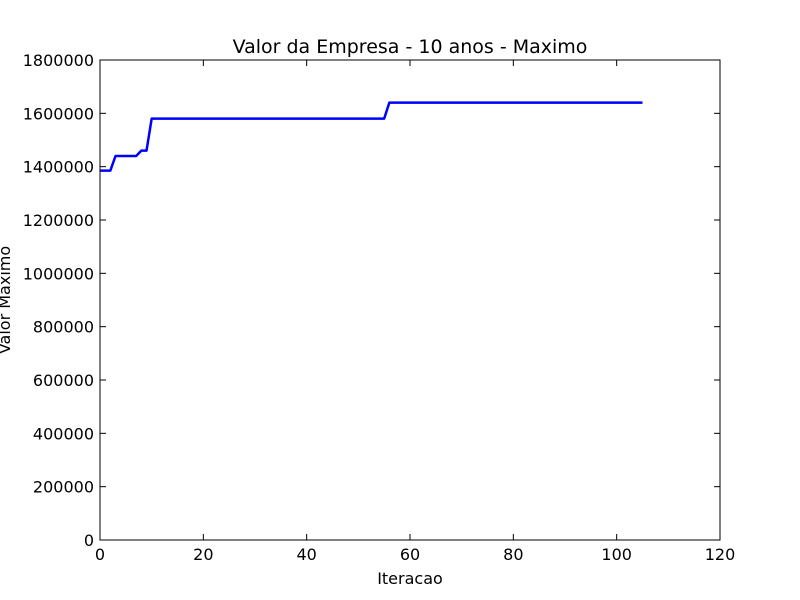  What do you see at coordinates (410, 554) in the screenshot?
I see `x-tick-label: 60` at bounding box center [410, 554].